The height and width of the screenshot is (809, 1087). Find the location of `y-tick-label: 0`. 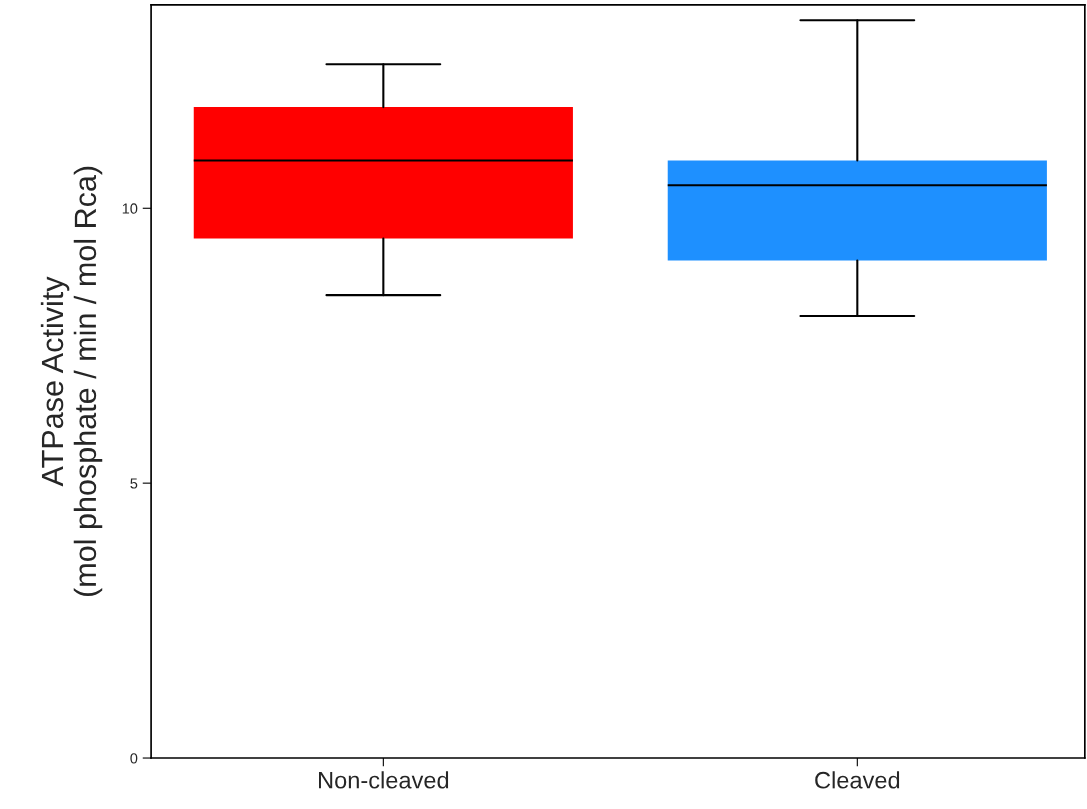

y-tick-label: 0 is located at coordinates (134, 758).